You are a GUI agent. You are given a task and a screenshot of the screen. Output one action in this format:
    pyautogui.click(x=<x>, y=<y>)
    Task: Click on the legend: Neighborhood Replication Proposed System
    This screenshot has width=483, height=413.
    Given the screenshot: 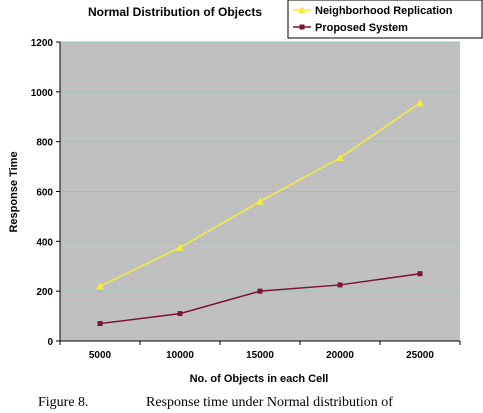 What is the action you would take?
    pyautogui.click(x=385, y=19)
    